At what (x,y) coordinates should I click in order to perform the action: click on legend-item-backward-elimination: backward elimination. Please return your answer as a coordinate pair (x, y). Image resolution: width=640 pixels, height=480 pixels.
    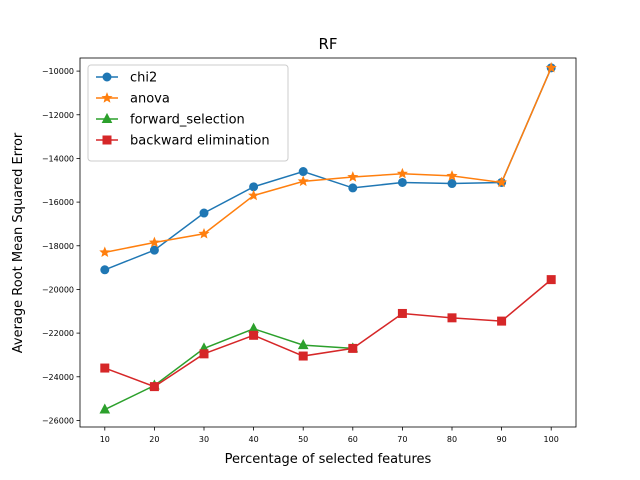
    Looking at the image, I should click on (183, 141).